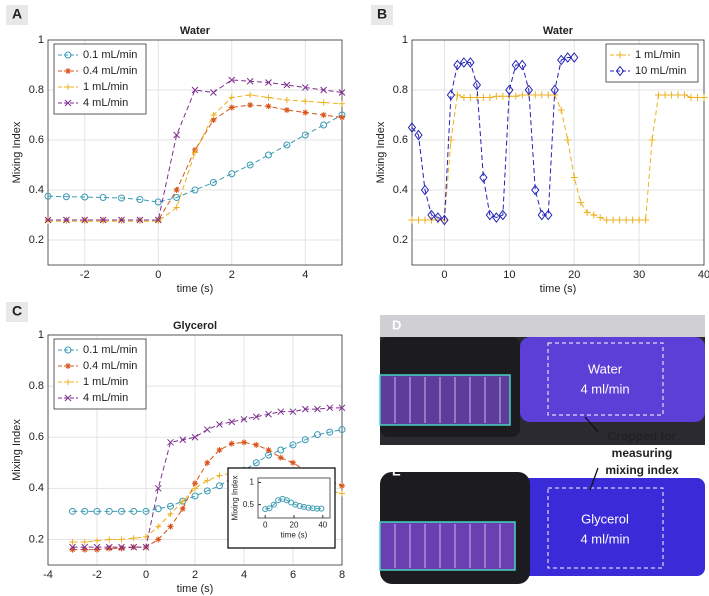 Image resolution: width=709 pixels, height=596 pixels. I want to click on y-tick-label: 0.6, so click(36, 437).